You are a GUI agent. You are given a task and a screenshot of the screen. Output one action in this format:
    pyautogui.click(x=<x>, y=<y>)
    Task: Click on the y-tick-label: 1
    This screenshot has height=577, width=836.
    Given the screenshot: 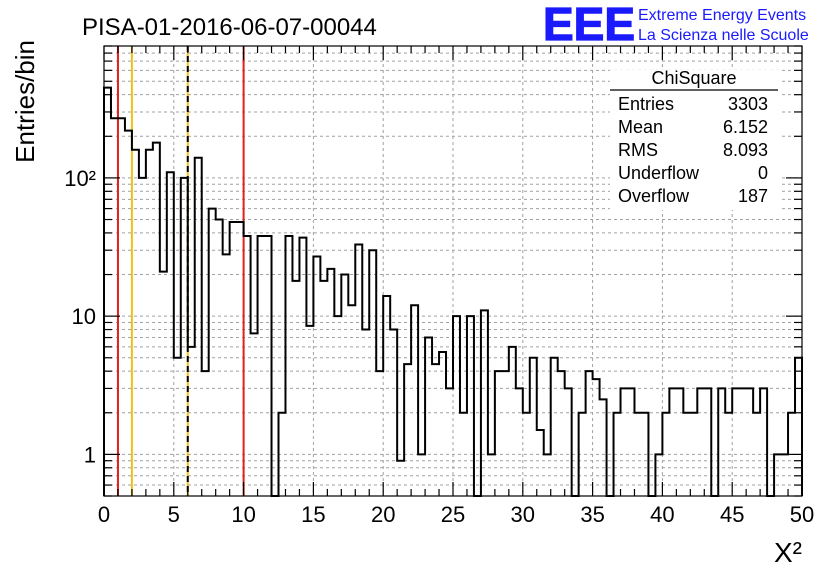 What is the action you would take?
    pyautogui.click(x=90, y=454)
    